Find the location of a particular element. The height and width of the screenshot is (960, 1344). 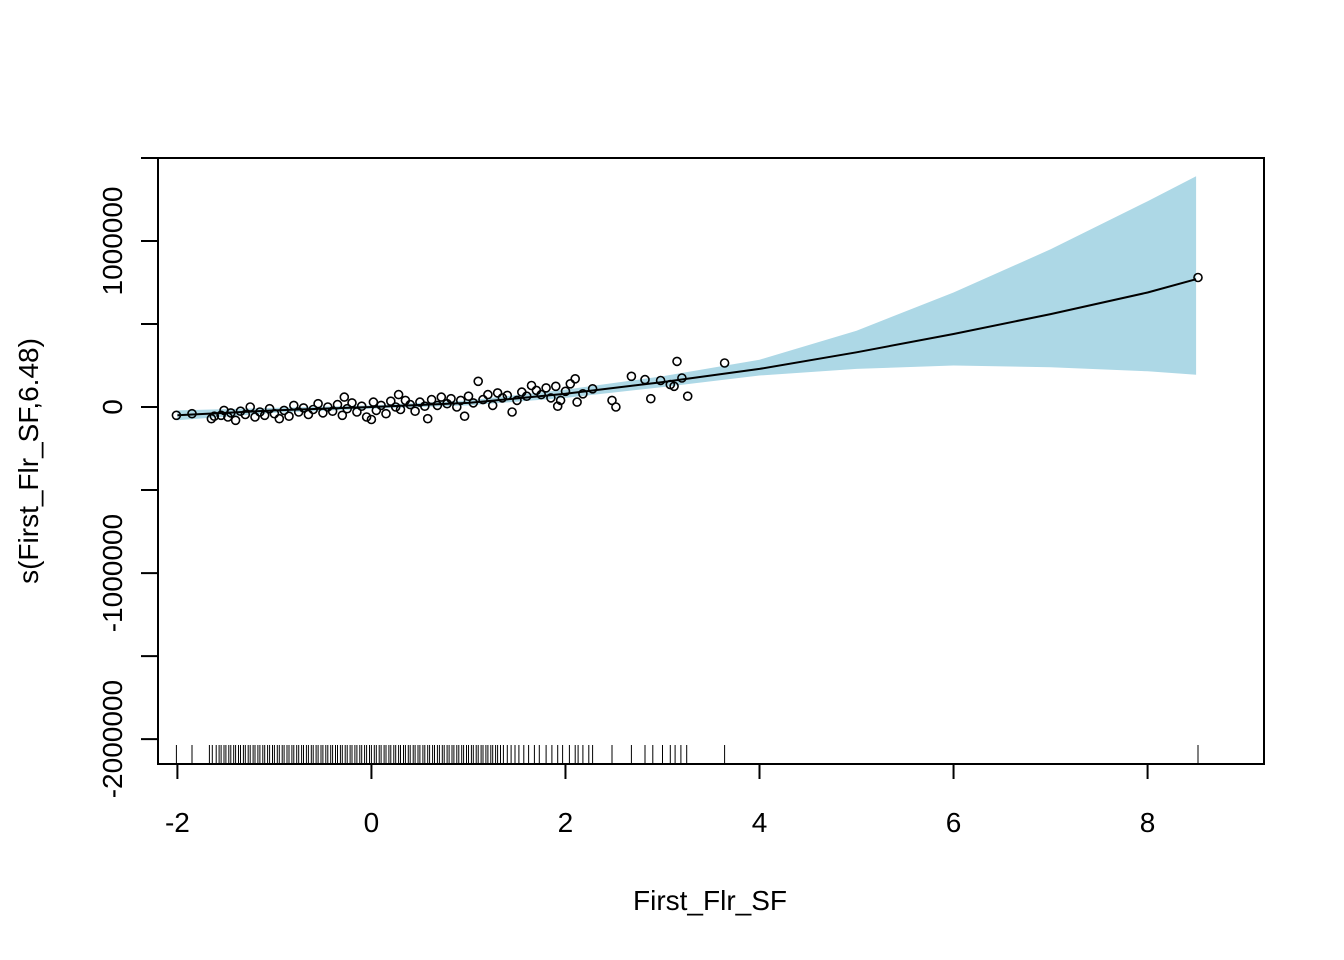

rug-layer is located at coordinates (687, 754).